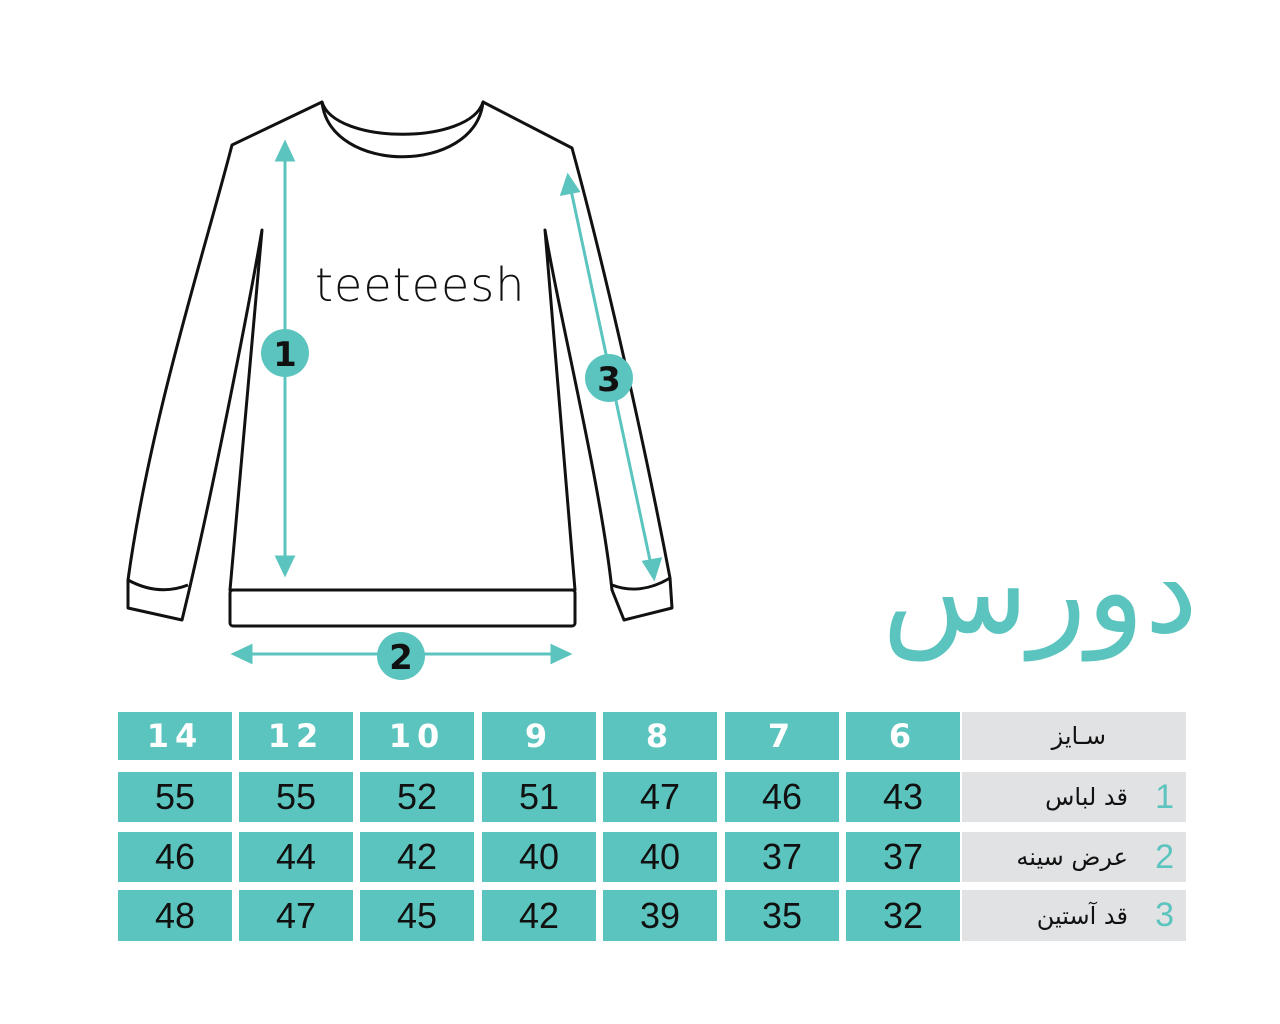 The width and height of the screenshot is (1280, 1024). I want to click on row-label: عرض سینه 2, so click(1074, 857).